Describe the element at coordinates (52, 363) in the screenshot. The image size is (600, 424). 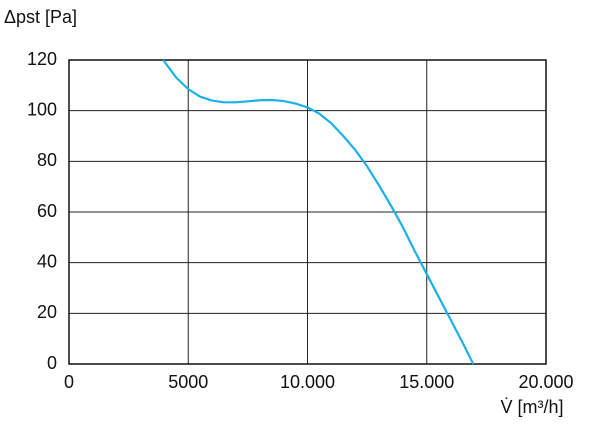
I see `y-tick-label: 0` at that location.